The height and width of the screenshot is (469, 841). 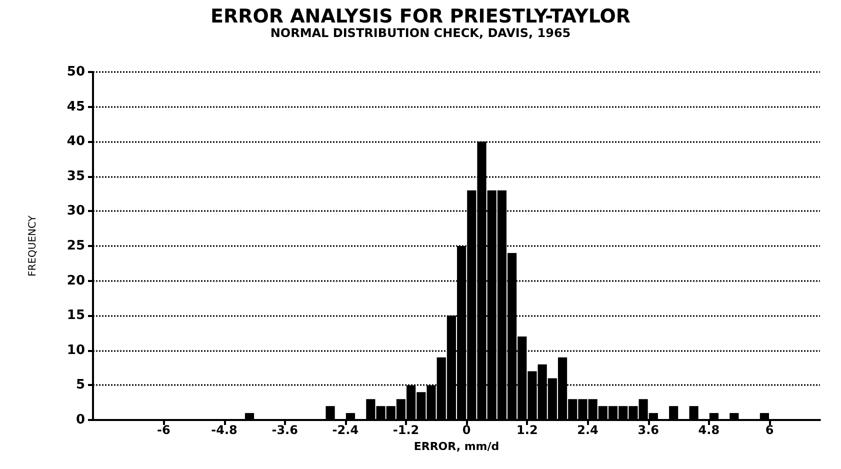 What do you see at coordinates (75, 211) in the screenshot?
I see `y-tick-label: 30` at bounding box center [75, 211].